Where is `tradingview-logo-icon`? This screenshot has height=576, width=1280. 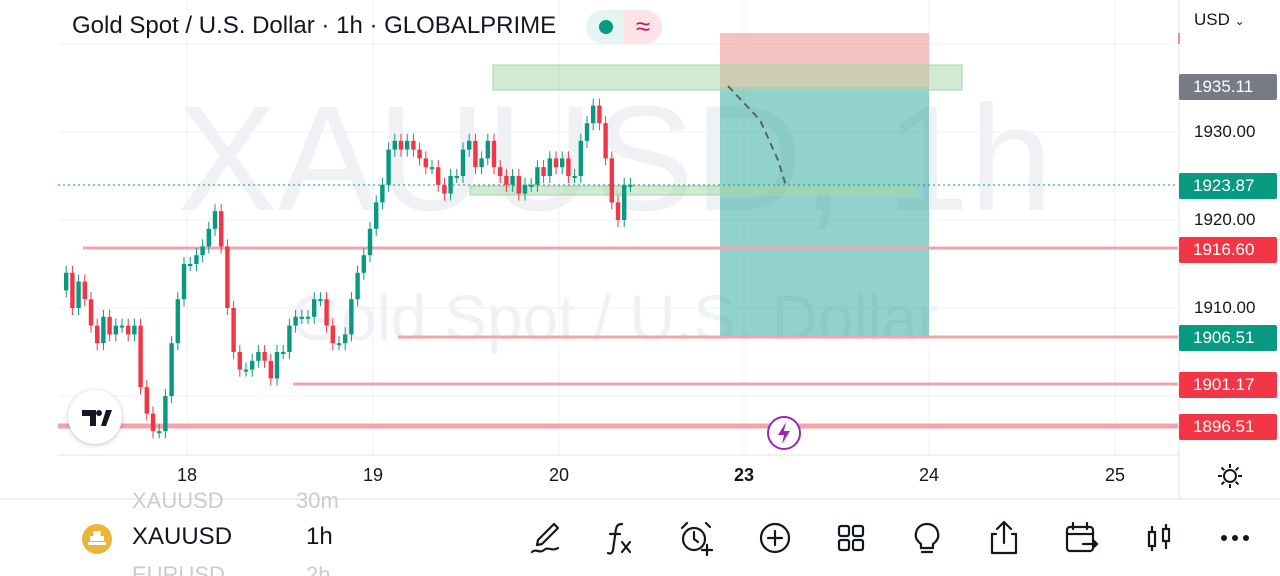 tradingview-logo-icon is located at coordinates (95, 417).